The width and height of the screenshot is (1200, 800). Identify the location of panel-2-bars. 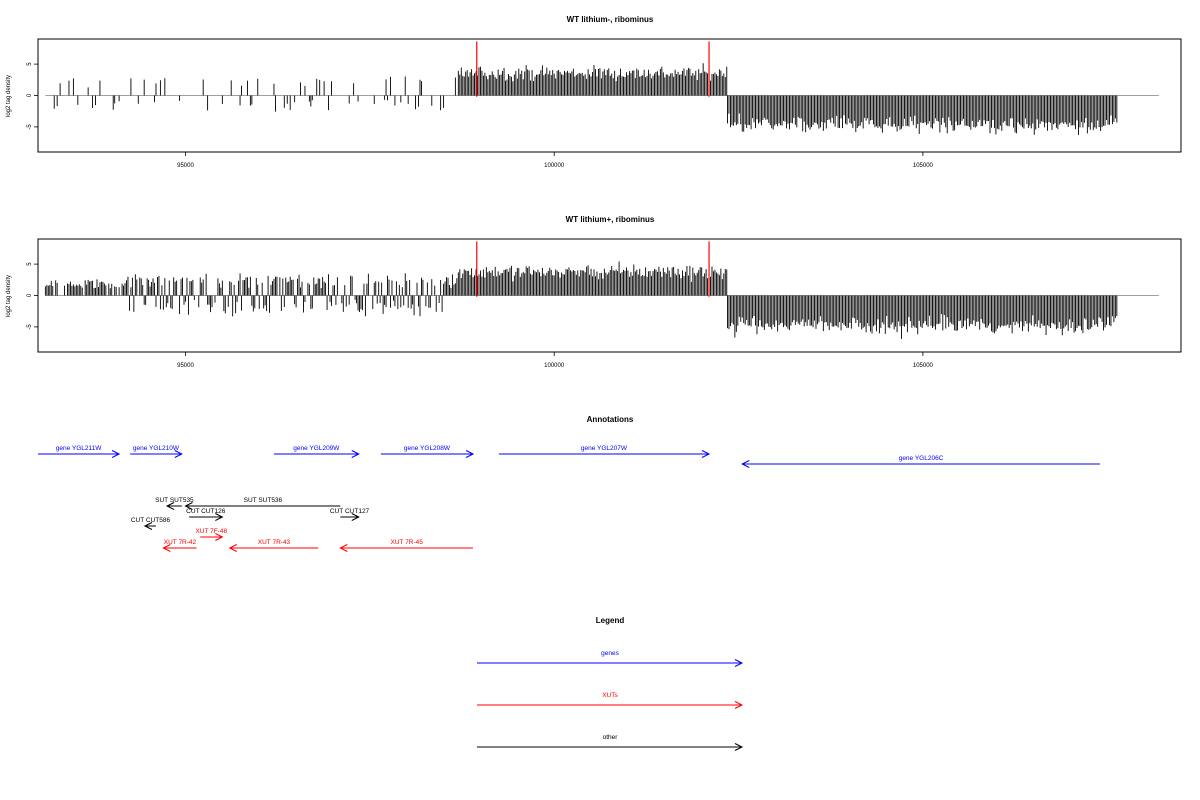
(601, 300).